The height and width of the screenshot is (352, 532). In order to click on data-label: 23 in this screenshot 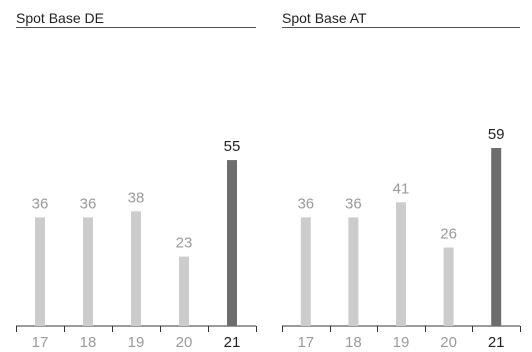, I will do `click(184, 243)`.